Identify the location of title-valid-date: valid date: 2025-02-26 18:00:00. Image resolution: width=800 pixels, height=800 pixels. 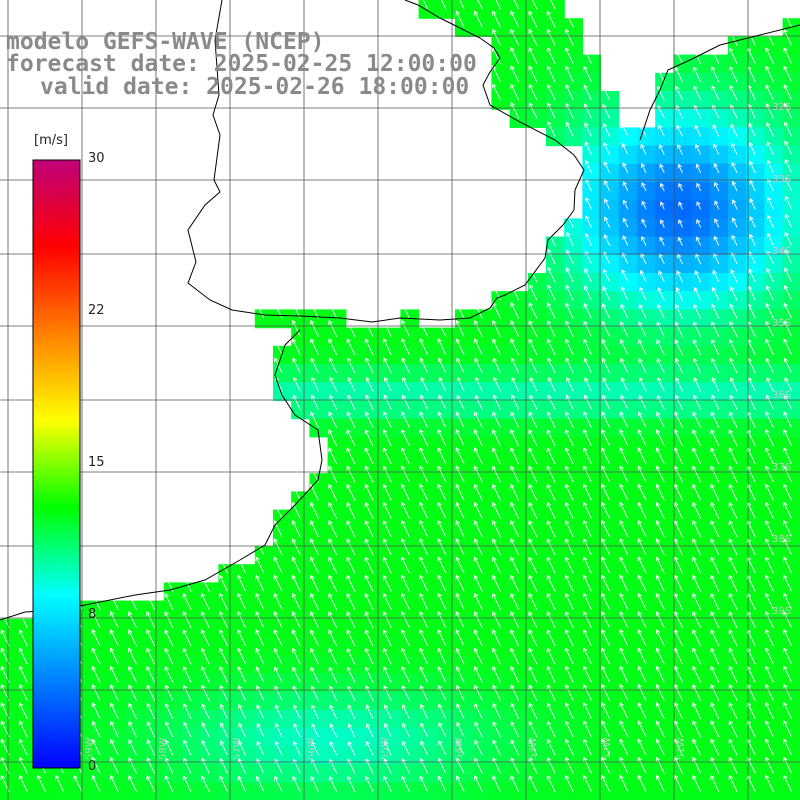
(255, 87).